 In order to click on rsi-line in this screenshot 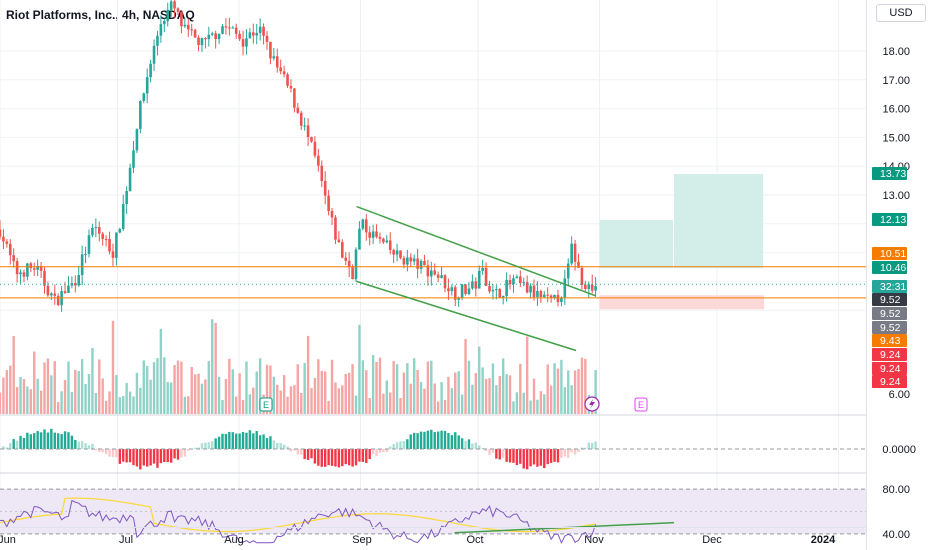, I will do `click(298, 522)`.